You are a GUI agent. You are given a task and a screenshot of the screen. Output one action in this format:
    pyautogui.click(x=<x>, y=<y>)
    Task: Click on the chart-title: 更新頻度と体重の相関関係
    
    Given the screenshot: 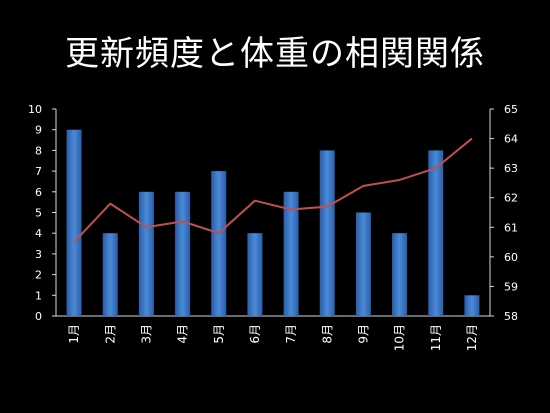 What is the action you would take?
    pyautogui.click(x=275, y=54)
    